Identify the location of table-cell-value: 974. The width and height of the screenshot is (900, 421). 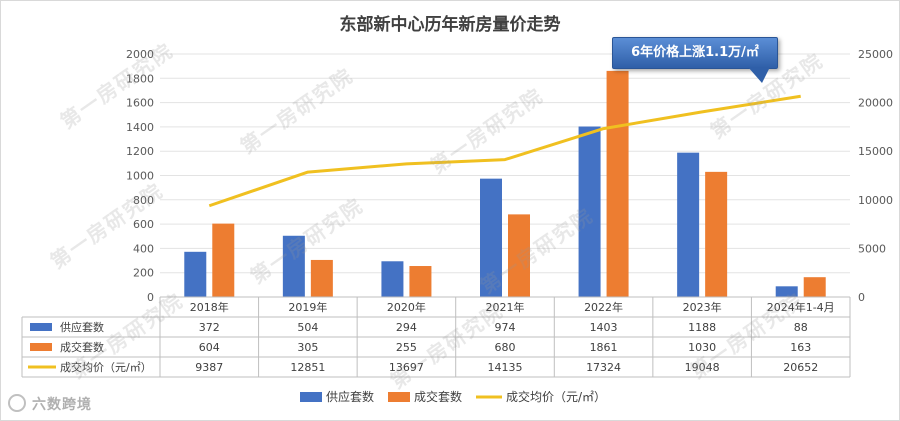
(505, 327).